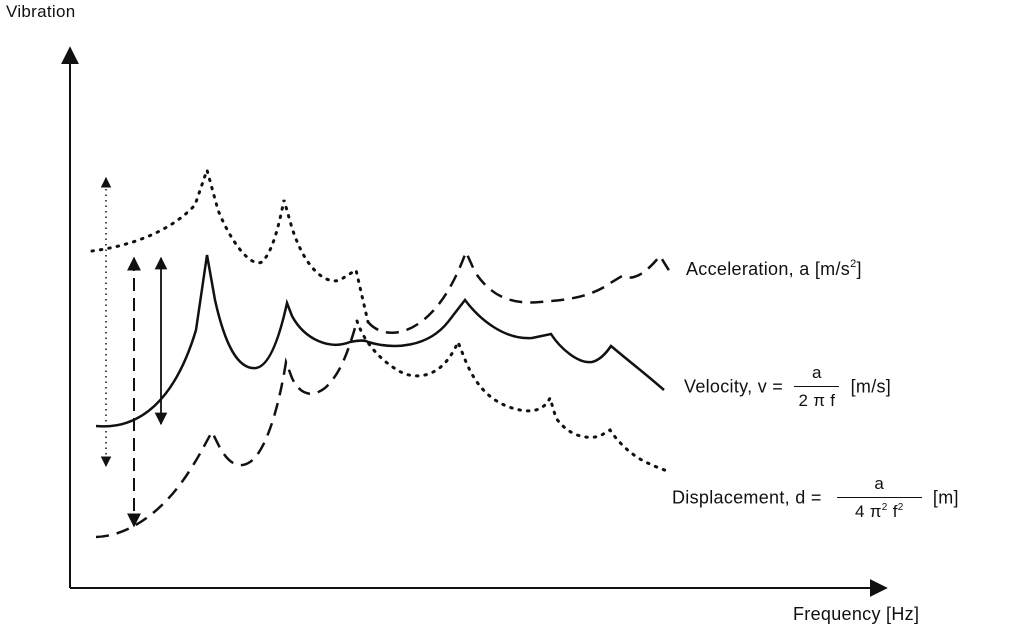 This screenshot has height=643, width=1024. What do you see at coordinates (879, 483) in the screenshot?
I see `displacement-numerator: a` at bounding box center [879, 483].